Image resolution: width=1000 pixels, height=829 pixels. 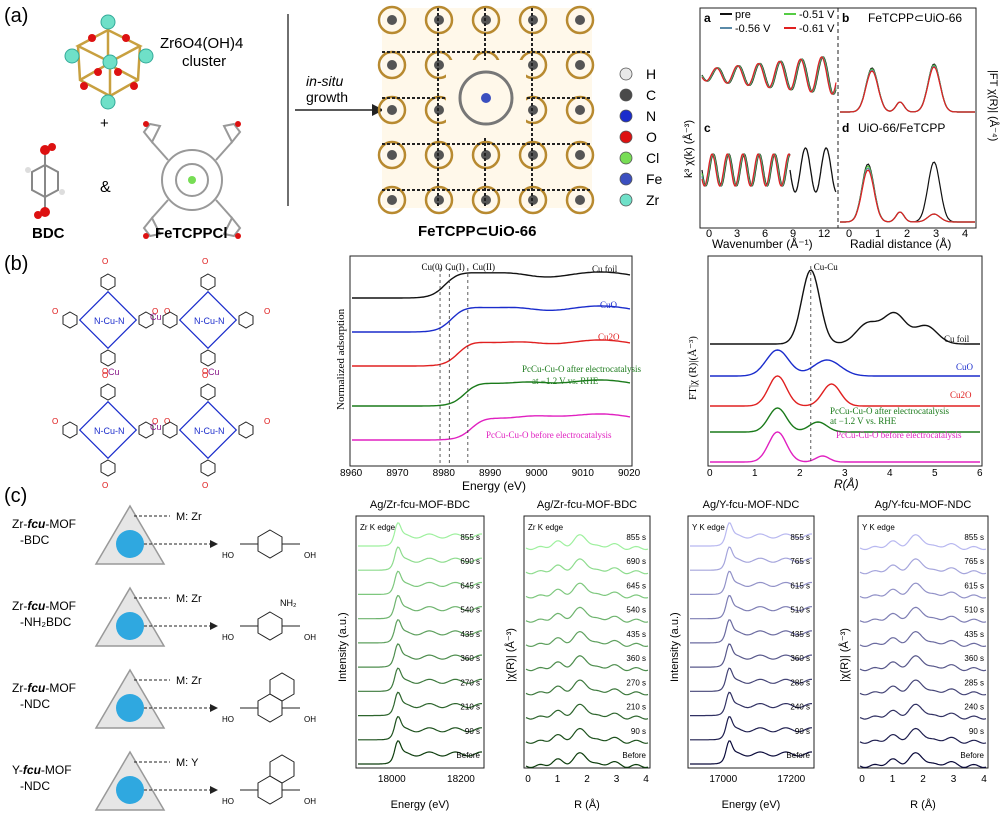 What do you see at coordinates (651, 116) in the screenshot?
I see `legend-label: N` at bounding box center [651, 116].